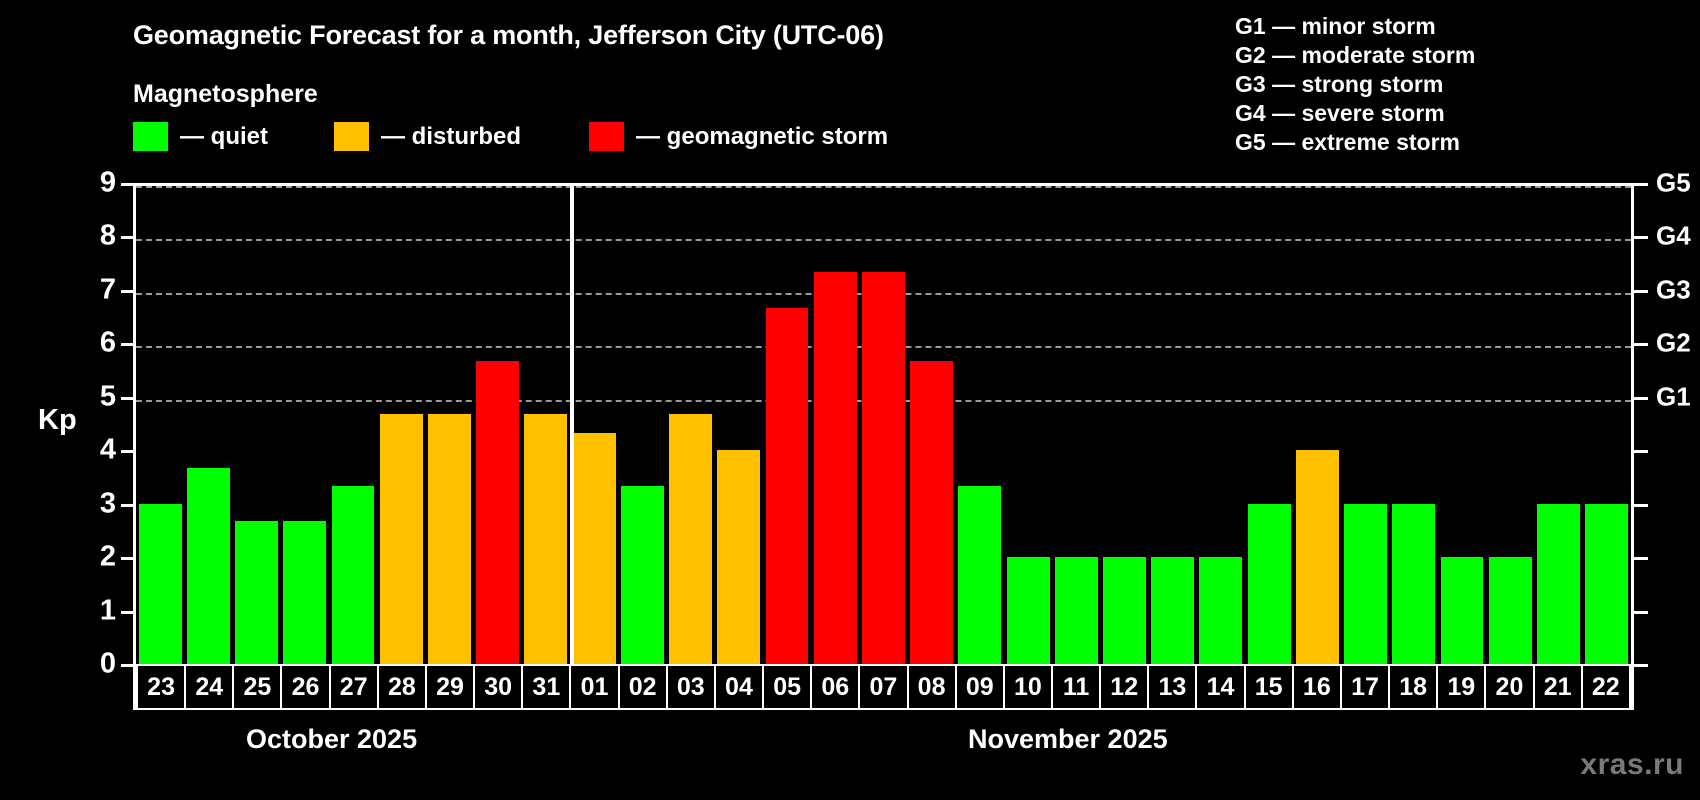  Describe the element at coordinates (401, 687) in the screenshot. I see `day-label-28: 28` at that location.